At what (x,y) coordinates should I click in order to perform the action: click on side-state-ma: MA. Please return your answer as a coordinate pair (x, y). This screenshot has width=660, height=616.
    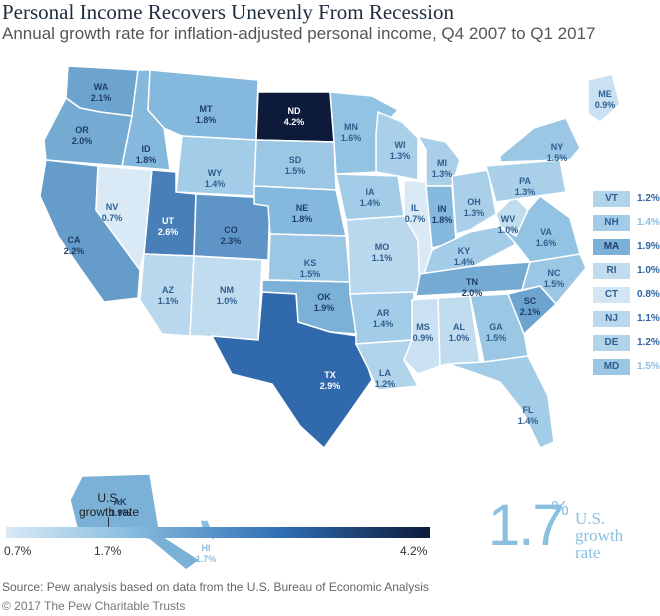
    Looking at the image, I should click on (611, 247).